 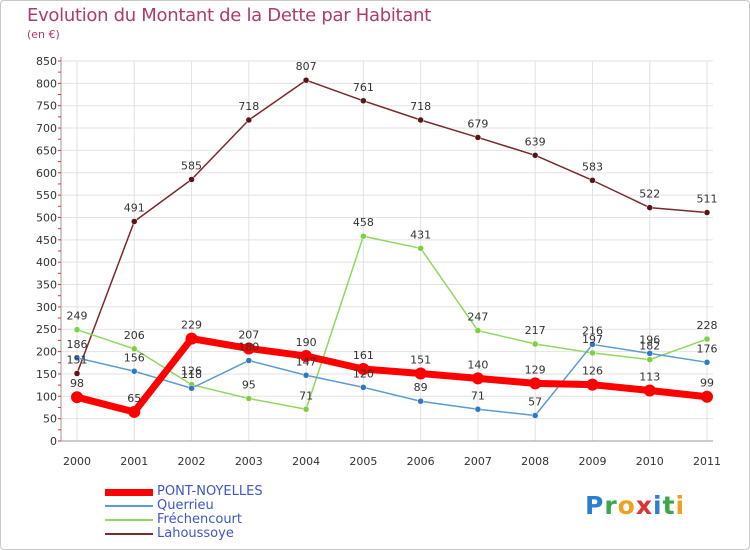 What do you see at coordinates (535, 369) in the screenshot?
I see `data-label: 129` at bounding box center [535, 369].